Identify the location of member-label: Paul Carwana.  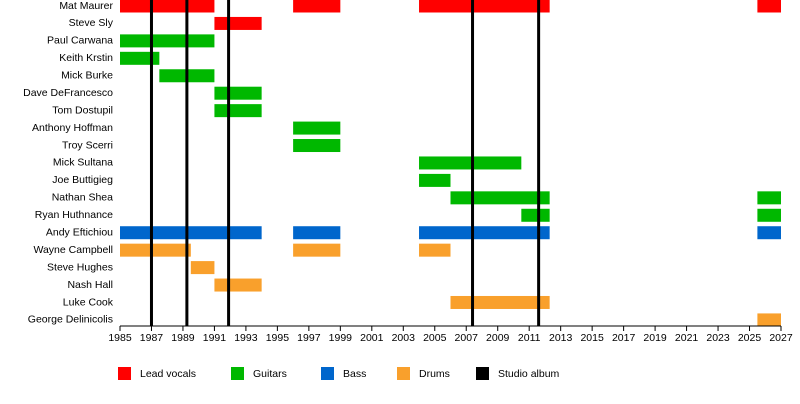
(80, 41).